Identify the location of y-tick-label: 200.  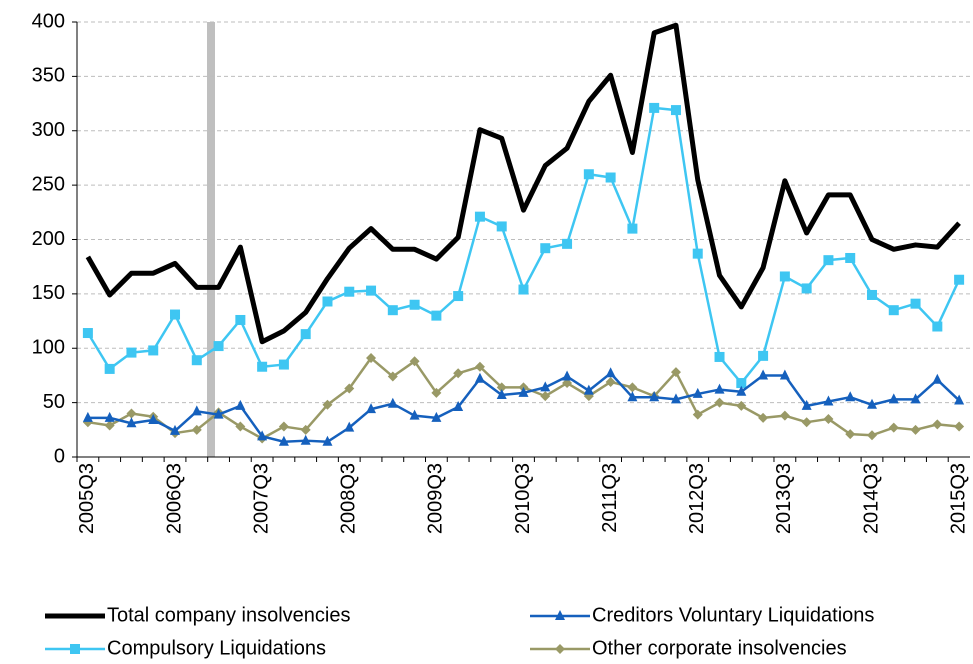
(48, 239).